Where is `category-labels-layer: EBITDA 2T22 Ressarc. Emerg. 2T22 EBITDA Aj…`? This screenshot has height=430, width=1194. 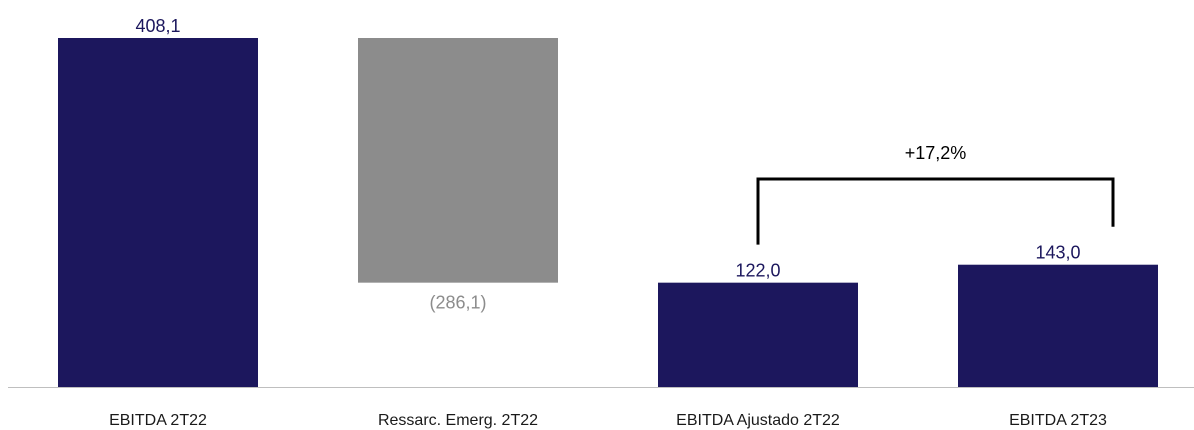
category-labels-layer: EBITDA 2T22 Ressarc. Emerg. 2T22 EBITDA Aj… is located at coordinates (608, 420).